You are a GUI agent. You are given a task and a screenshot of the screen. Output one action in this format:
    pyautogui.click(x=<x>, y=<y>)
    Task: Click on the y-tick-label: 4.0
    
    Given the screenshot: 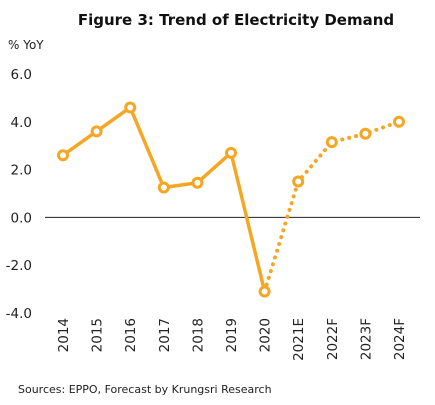 What is the action you would take?
    pyautogui.click(x=21, y=123)
    